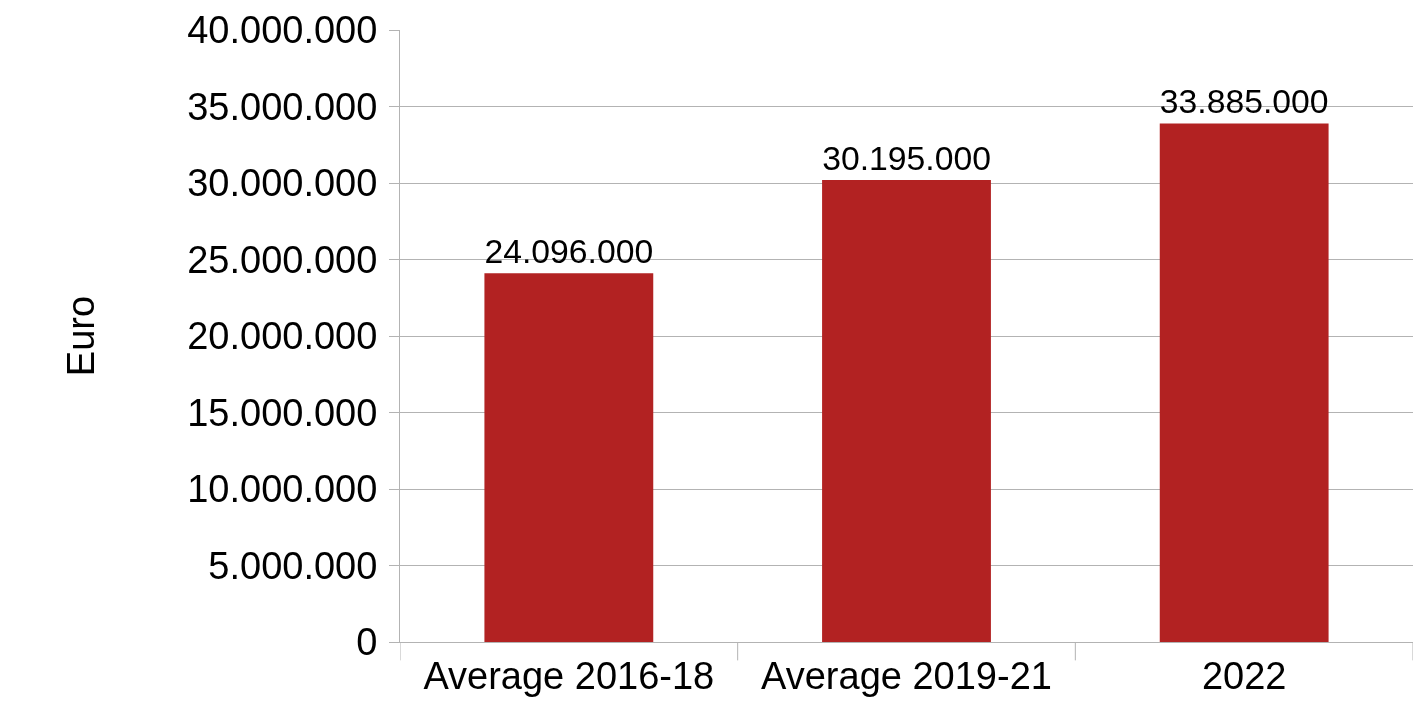 This screenshot has height=720, width=1415. Describe the element at coordinates (282, 183) in the screenshot. I see `y-tick-label: 30.000.000` at that location.